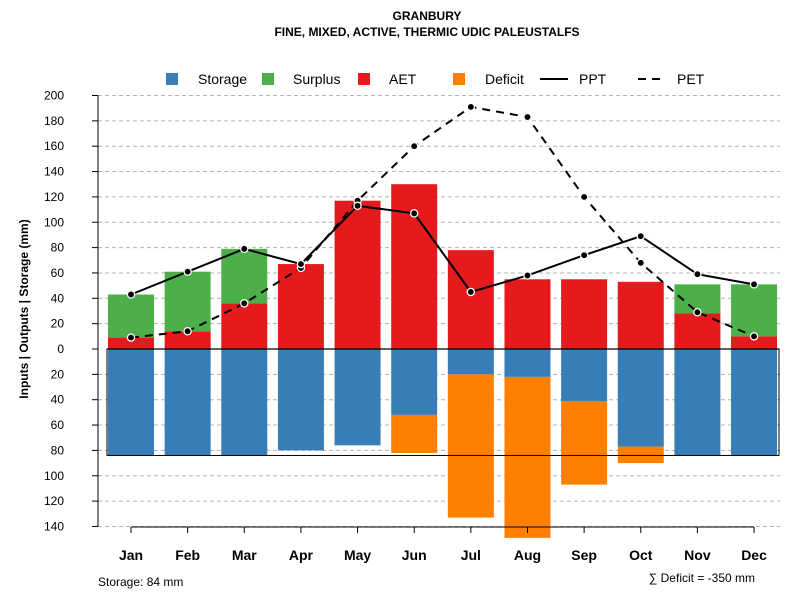 This screenshot has width=800, height=600. I want to click on y-tick-label: 0, so click(60, 349).